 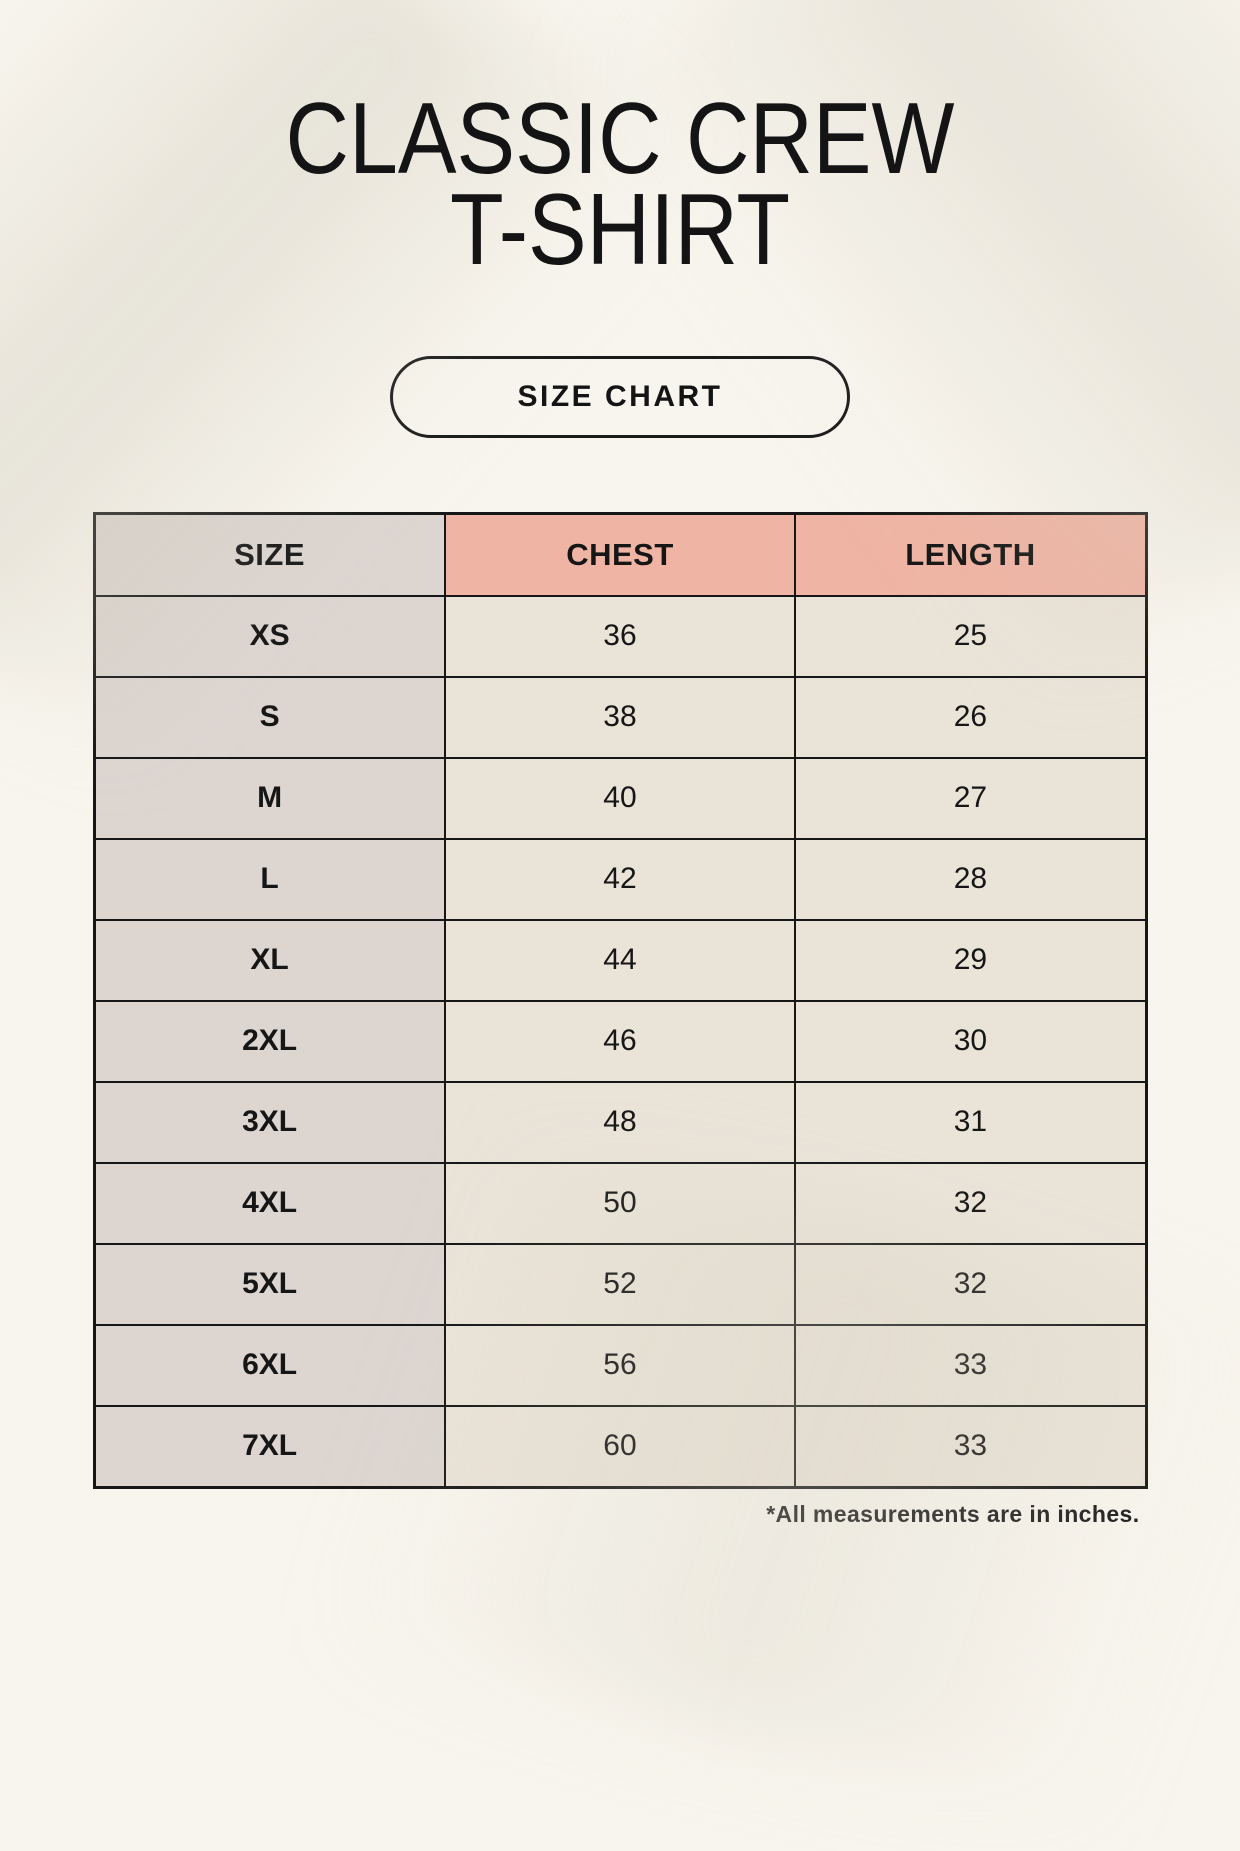 What do you see at coordinates (269, 1446) in the screenshot?
I see `size-label-cell: 7XL` at bounding box center [269, 1446].